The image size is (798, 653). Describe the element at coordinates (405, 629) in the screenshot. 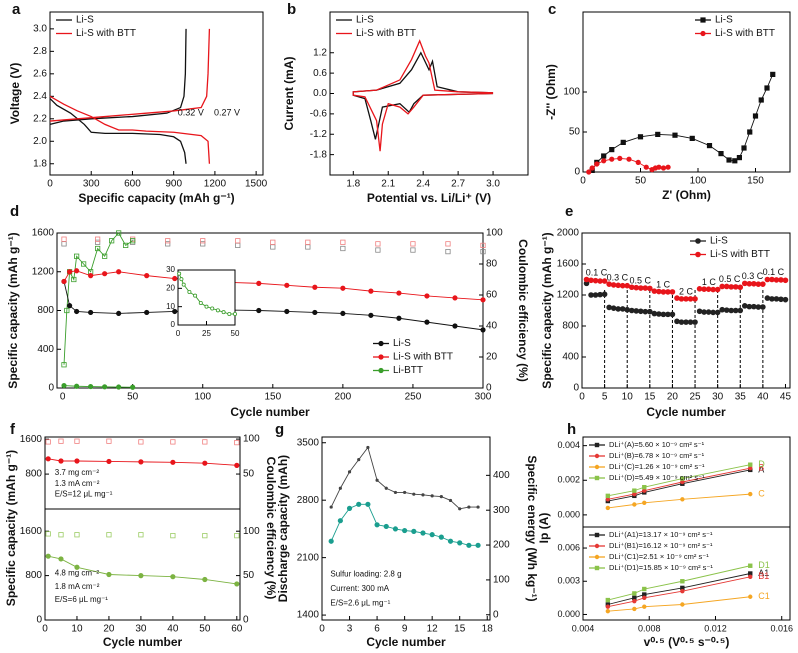

I see `x-tick-label: 9` at that location.